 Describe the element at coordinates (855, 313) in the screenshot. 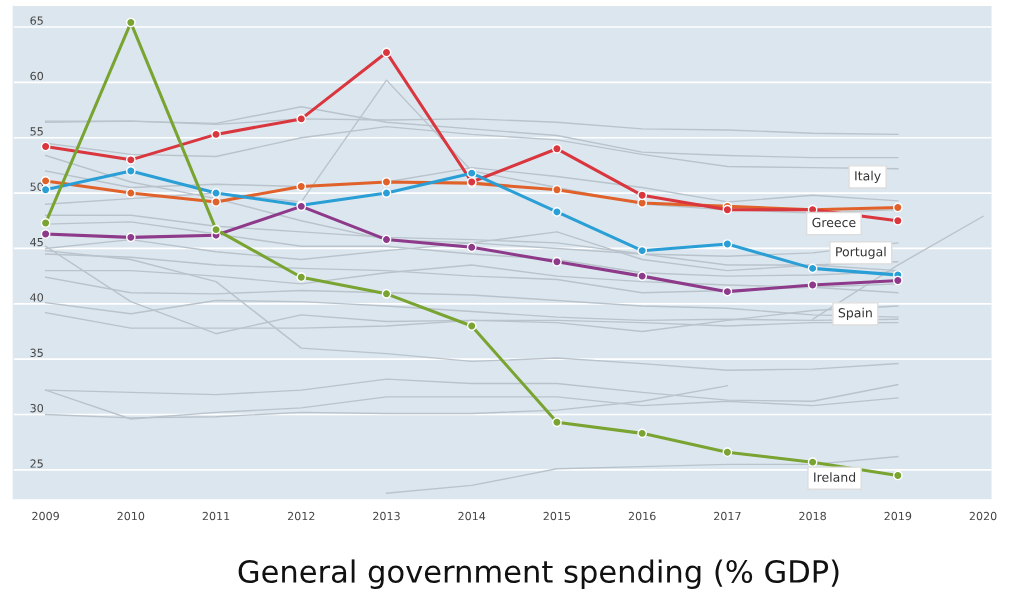

I see `series-label: Spain` at that location.